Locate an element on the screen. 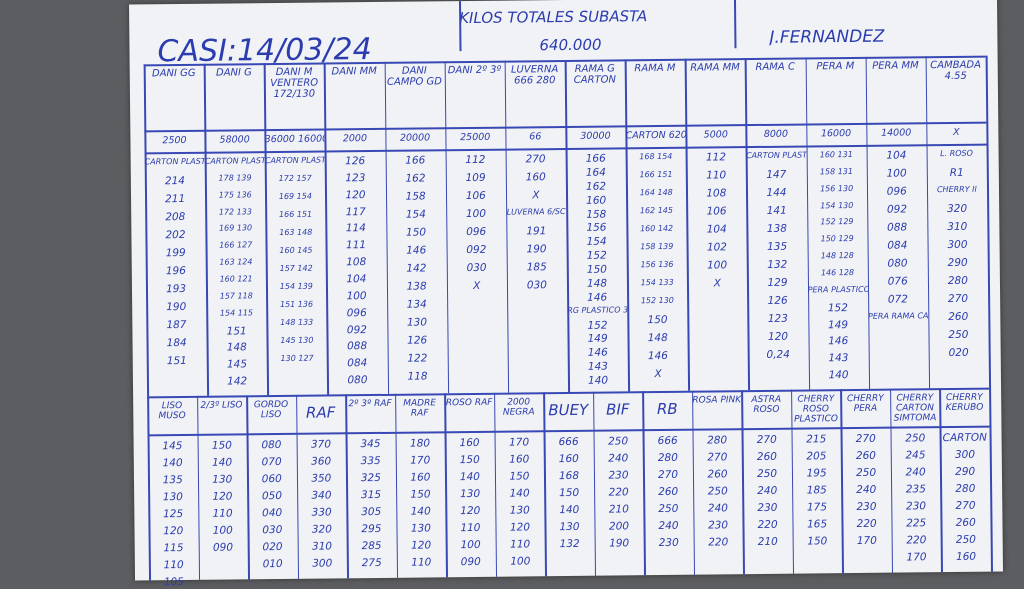 The width and height of the screenshot is (1024, 589). value: 162 is located at coordinates (596, 186).